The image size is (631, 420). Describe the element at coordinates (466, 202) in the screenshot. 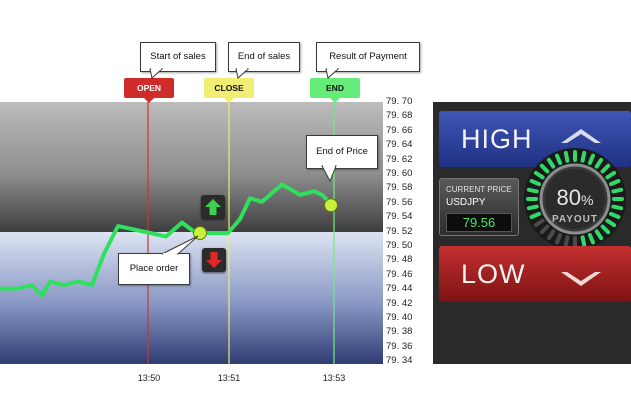

I see `currency-pair: USDJPY` at that location.